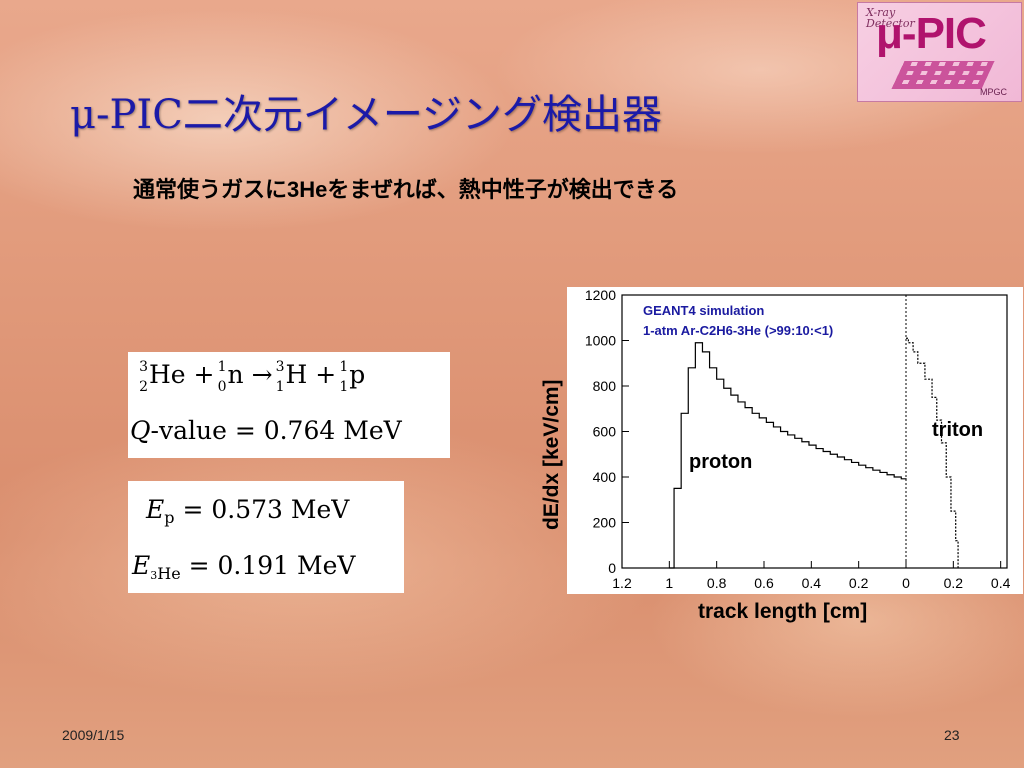  Describe the element at coordinates (720, 462) in the screenshot. I see `series-label-proton: proton` at that location.